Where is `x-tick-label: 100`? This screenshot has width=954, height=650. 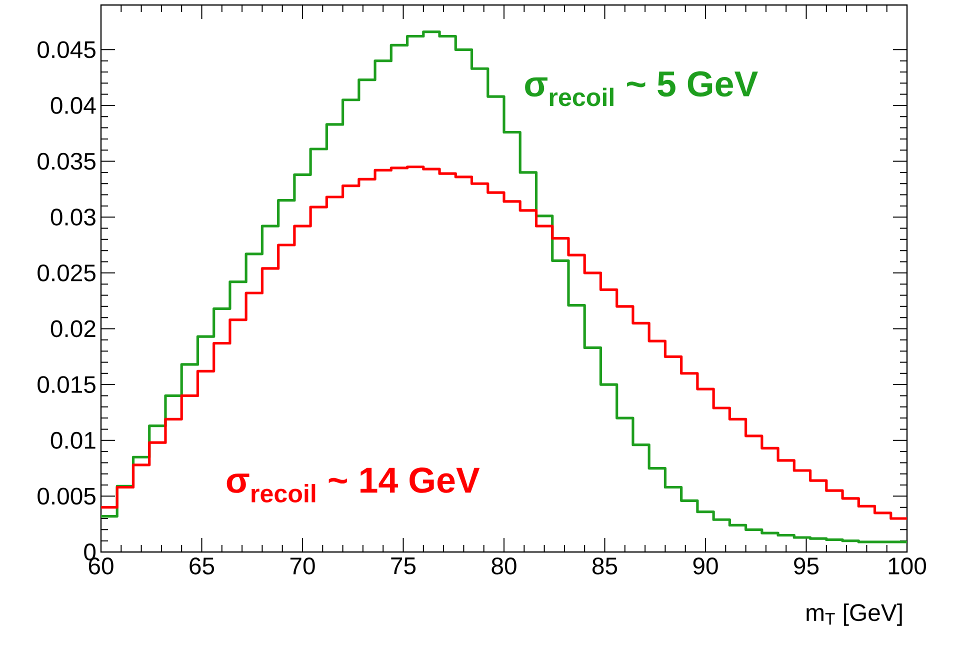 x-tick-label: 100 is located at coordinates (907, 566).